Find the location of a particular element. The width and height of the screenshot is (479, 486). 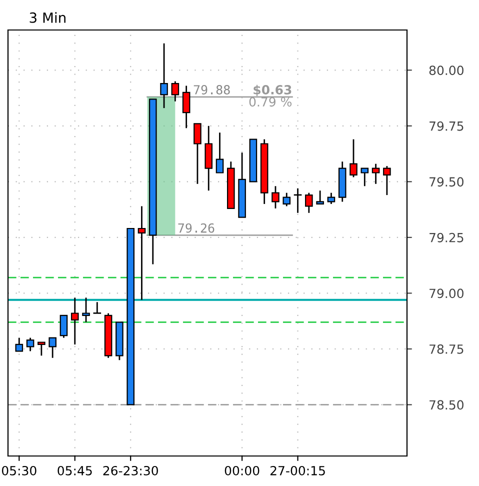

annotation: 0.79 % is located at coordinates (270, 102).